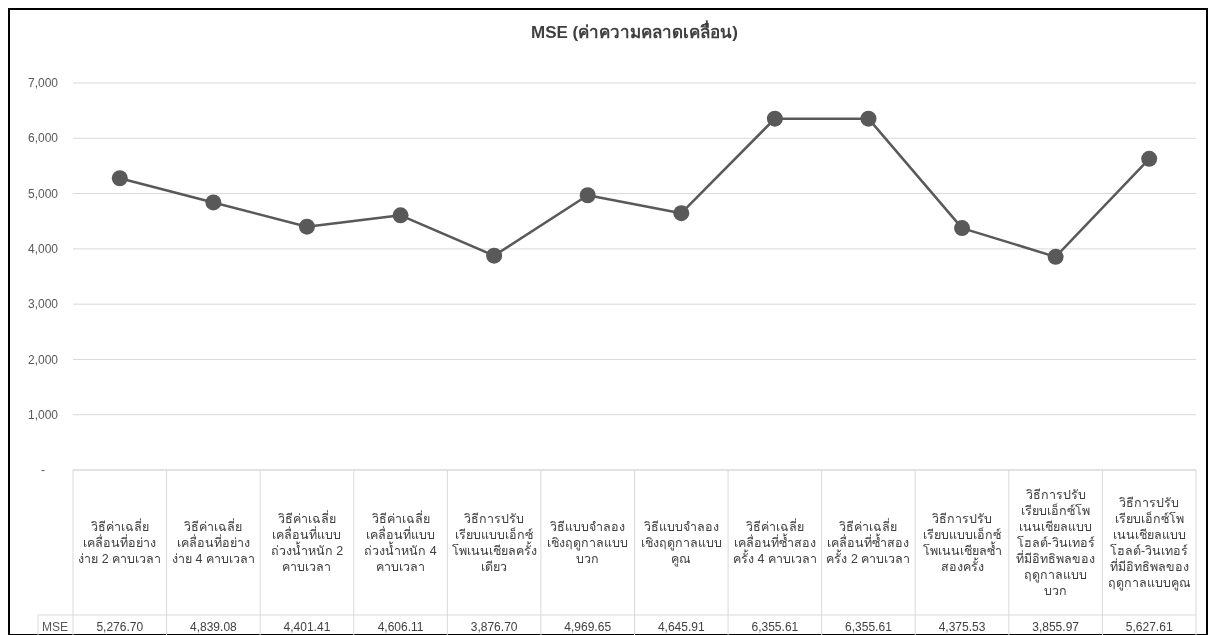  Describe the element at coordinates (43, 304) in the screenshot. I see `y-tick-label: 3,000` at that location.